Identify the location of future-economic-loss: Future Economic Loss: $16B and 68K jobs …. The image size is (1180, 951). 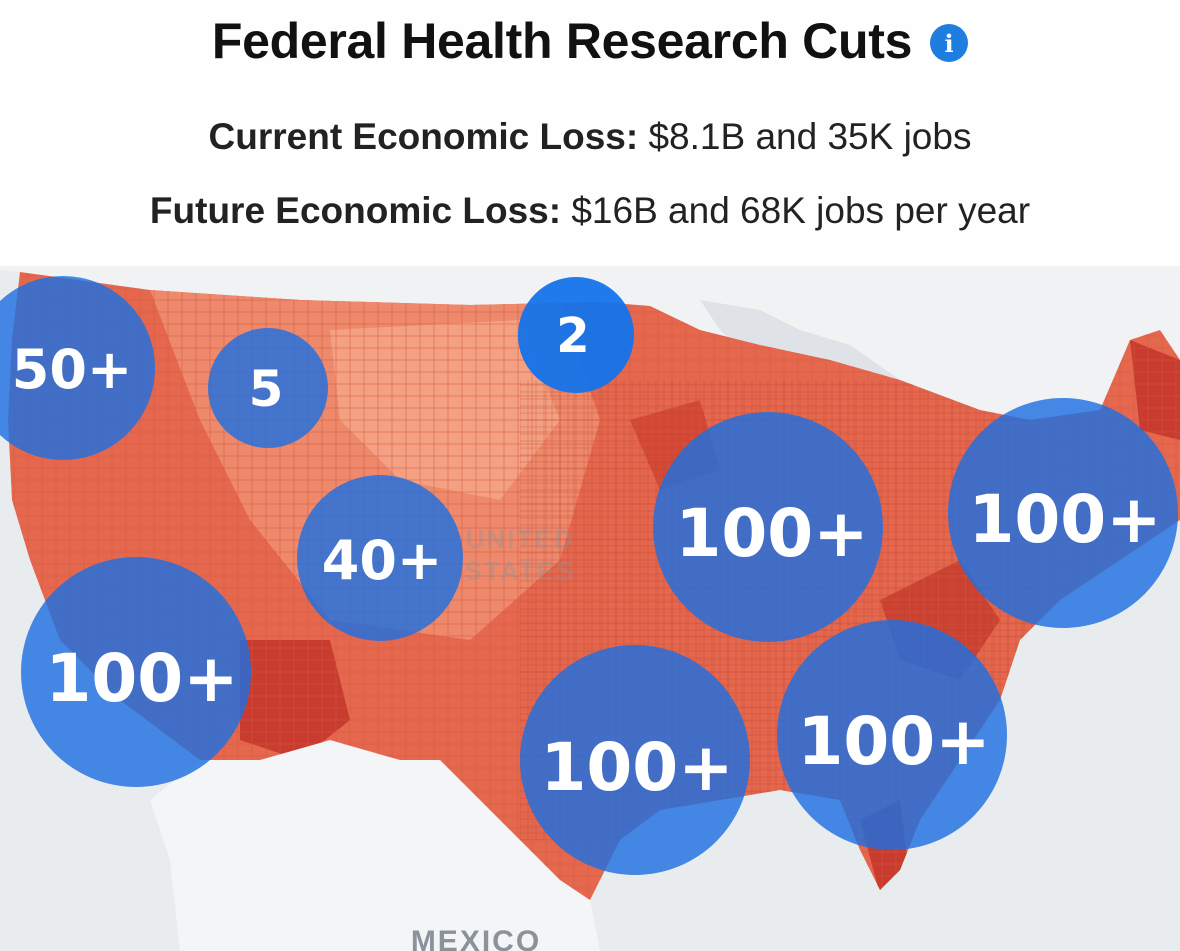
(590, 211).